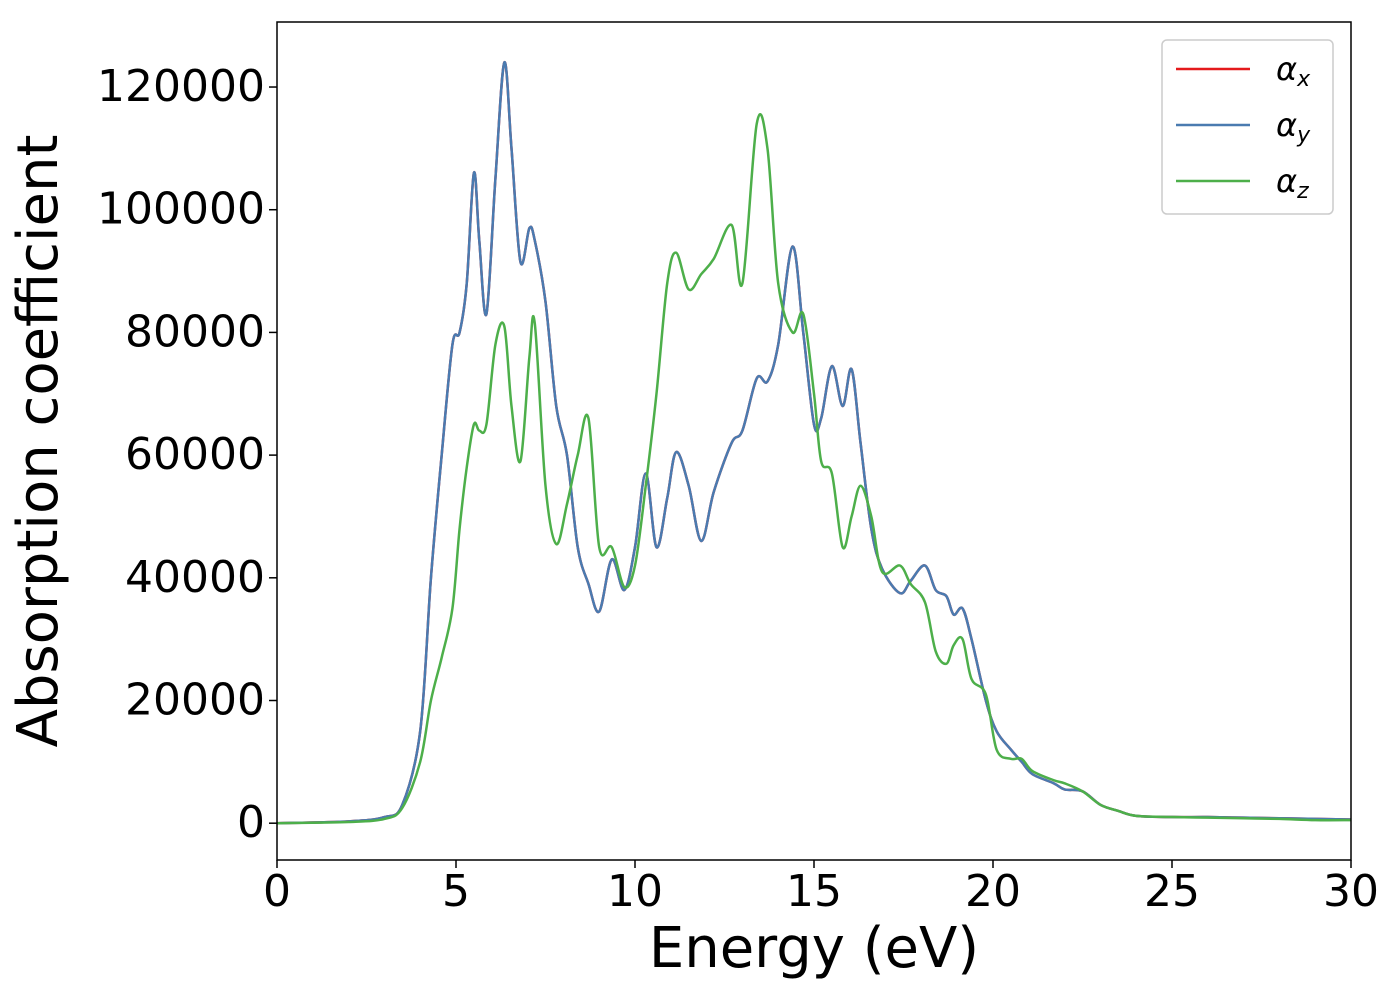 This screenshot has width=1400, height=1000. Describe the element at coordinates (1172, 891) in the screenshot. I see `x-tick-label: 25` at that location.